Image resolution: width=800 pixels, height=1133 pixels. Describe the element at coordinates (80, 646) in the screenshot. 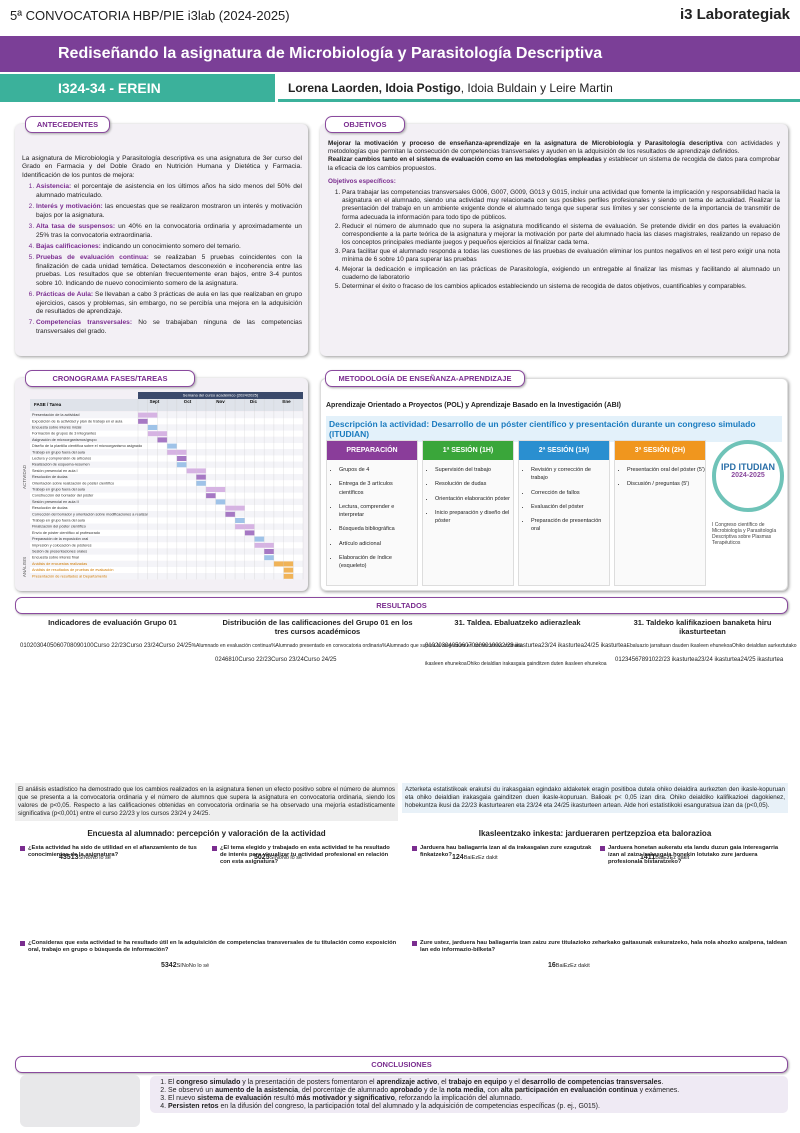

I see `y-tick-label: 90` at that location.